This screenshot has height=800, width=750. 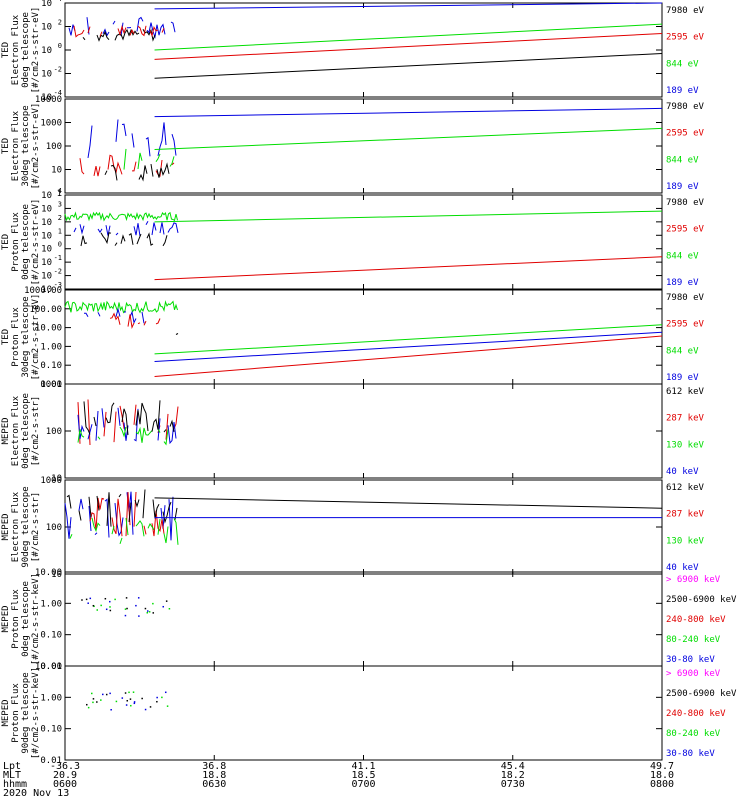 I want to click on legend-entry: 2500-6900 keV, so click(x=701, y=600).